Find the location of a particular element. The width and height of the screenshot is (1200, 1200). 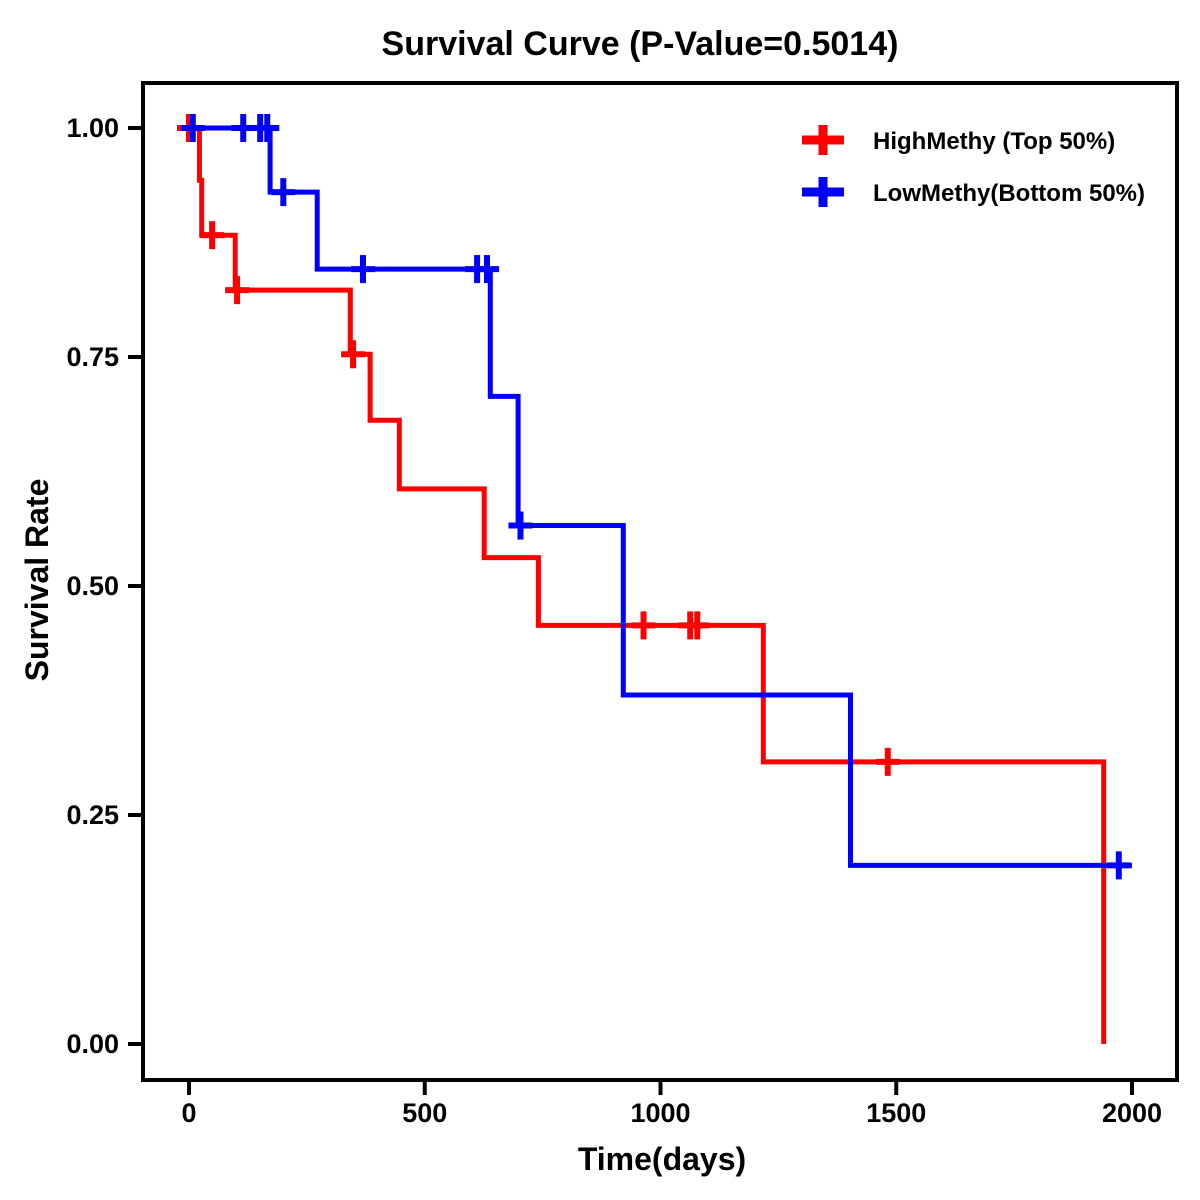

y-tick-label: 0.00 is located at coordinates (92, 1044).